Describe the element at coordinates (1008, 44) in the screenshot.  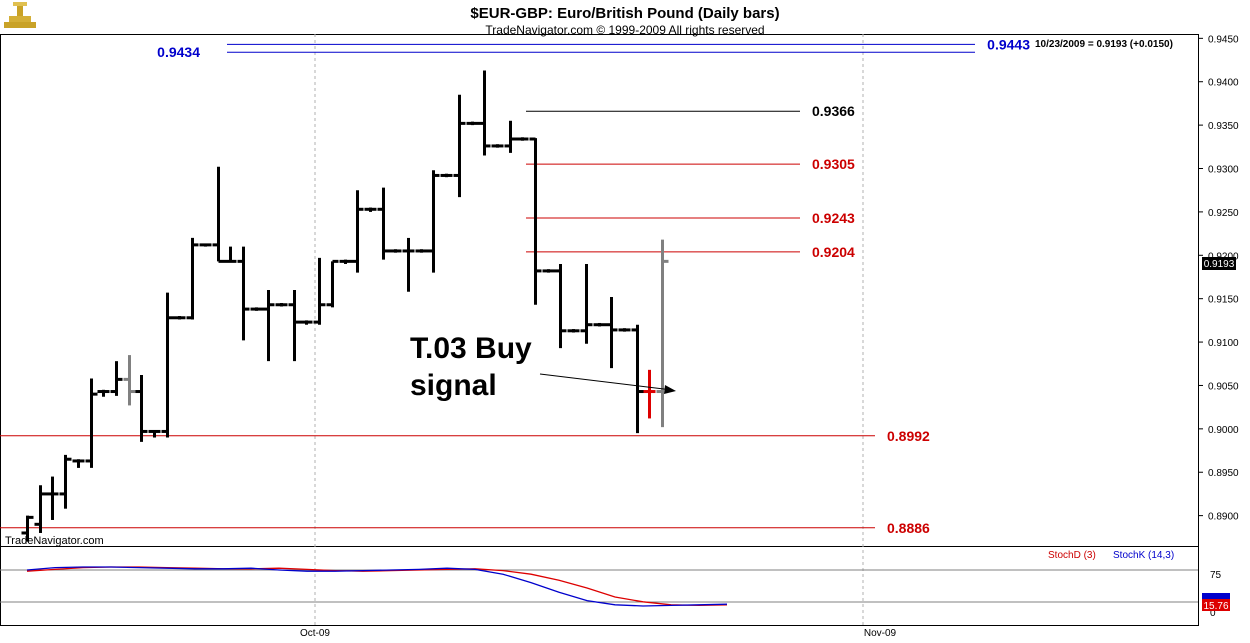
I see `level-label-0.9443: 0.9443` at that location.